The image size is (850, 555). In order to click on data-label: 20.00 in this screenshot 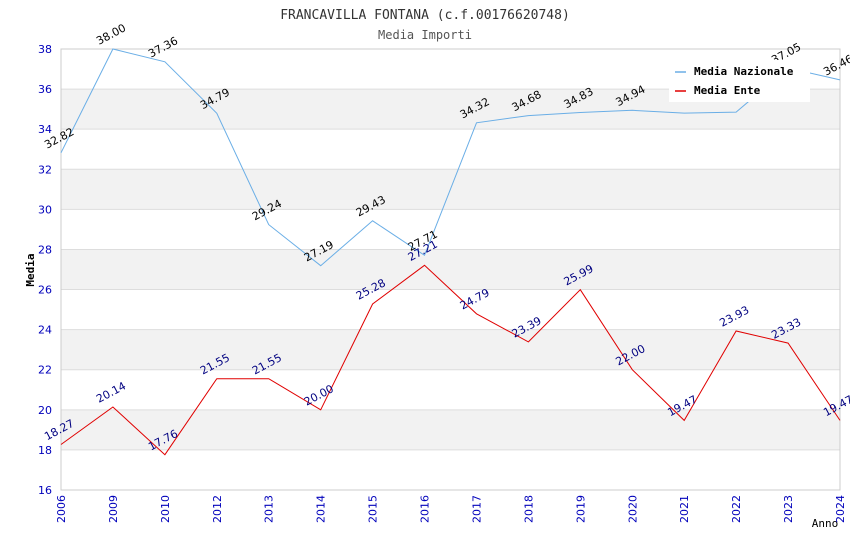, I will do `click(319, 395)`.